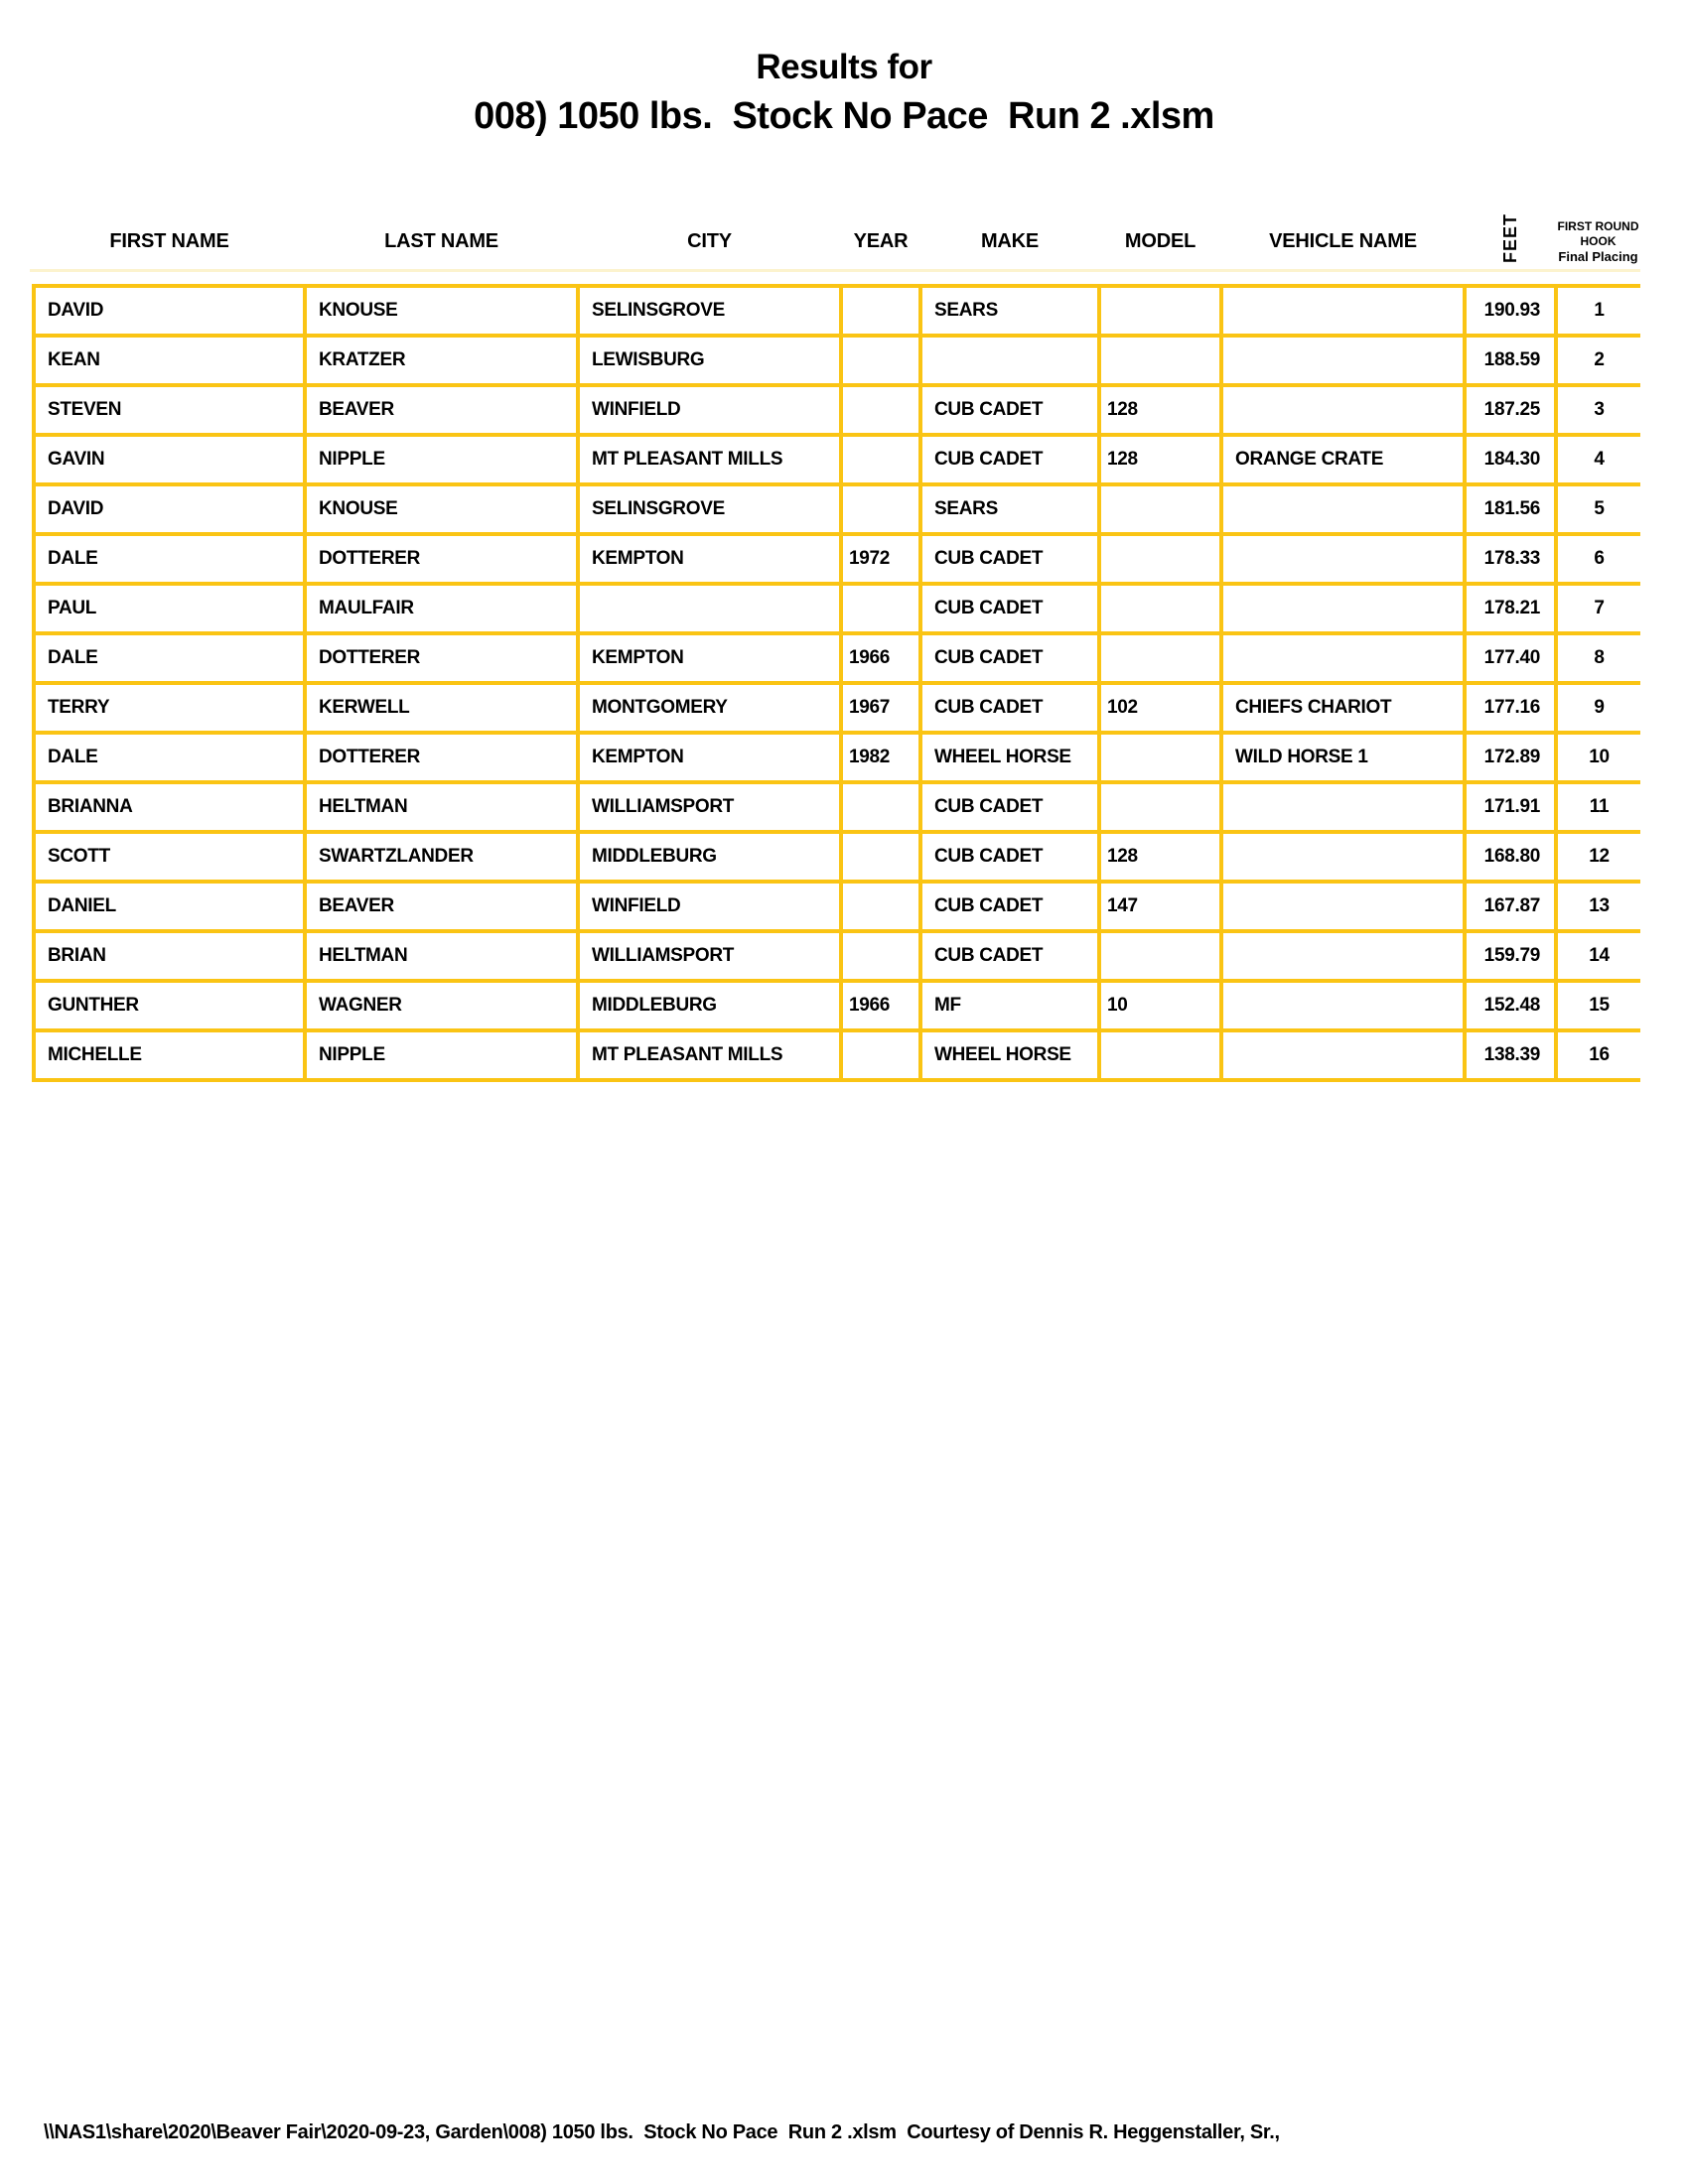  I want to click on cell-year: 1972, so click(880, 559).